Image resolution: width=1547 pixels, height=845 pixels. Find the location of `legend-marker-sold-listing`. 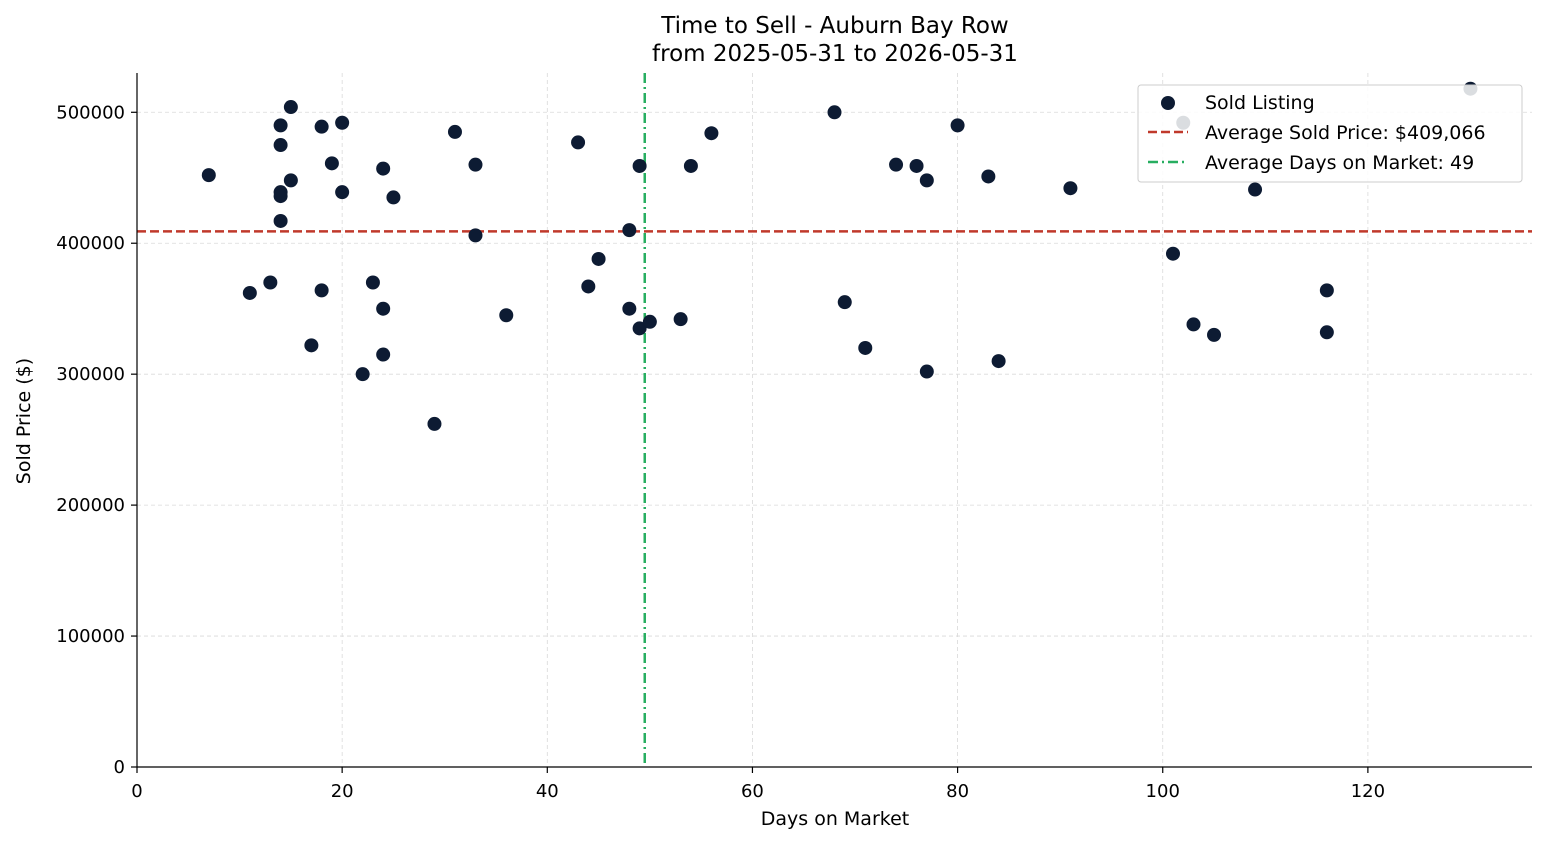

legend-marker-sold-listing is located at coordinates (1168, 103).